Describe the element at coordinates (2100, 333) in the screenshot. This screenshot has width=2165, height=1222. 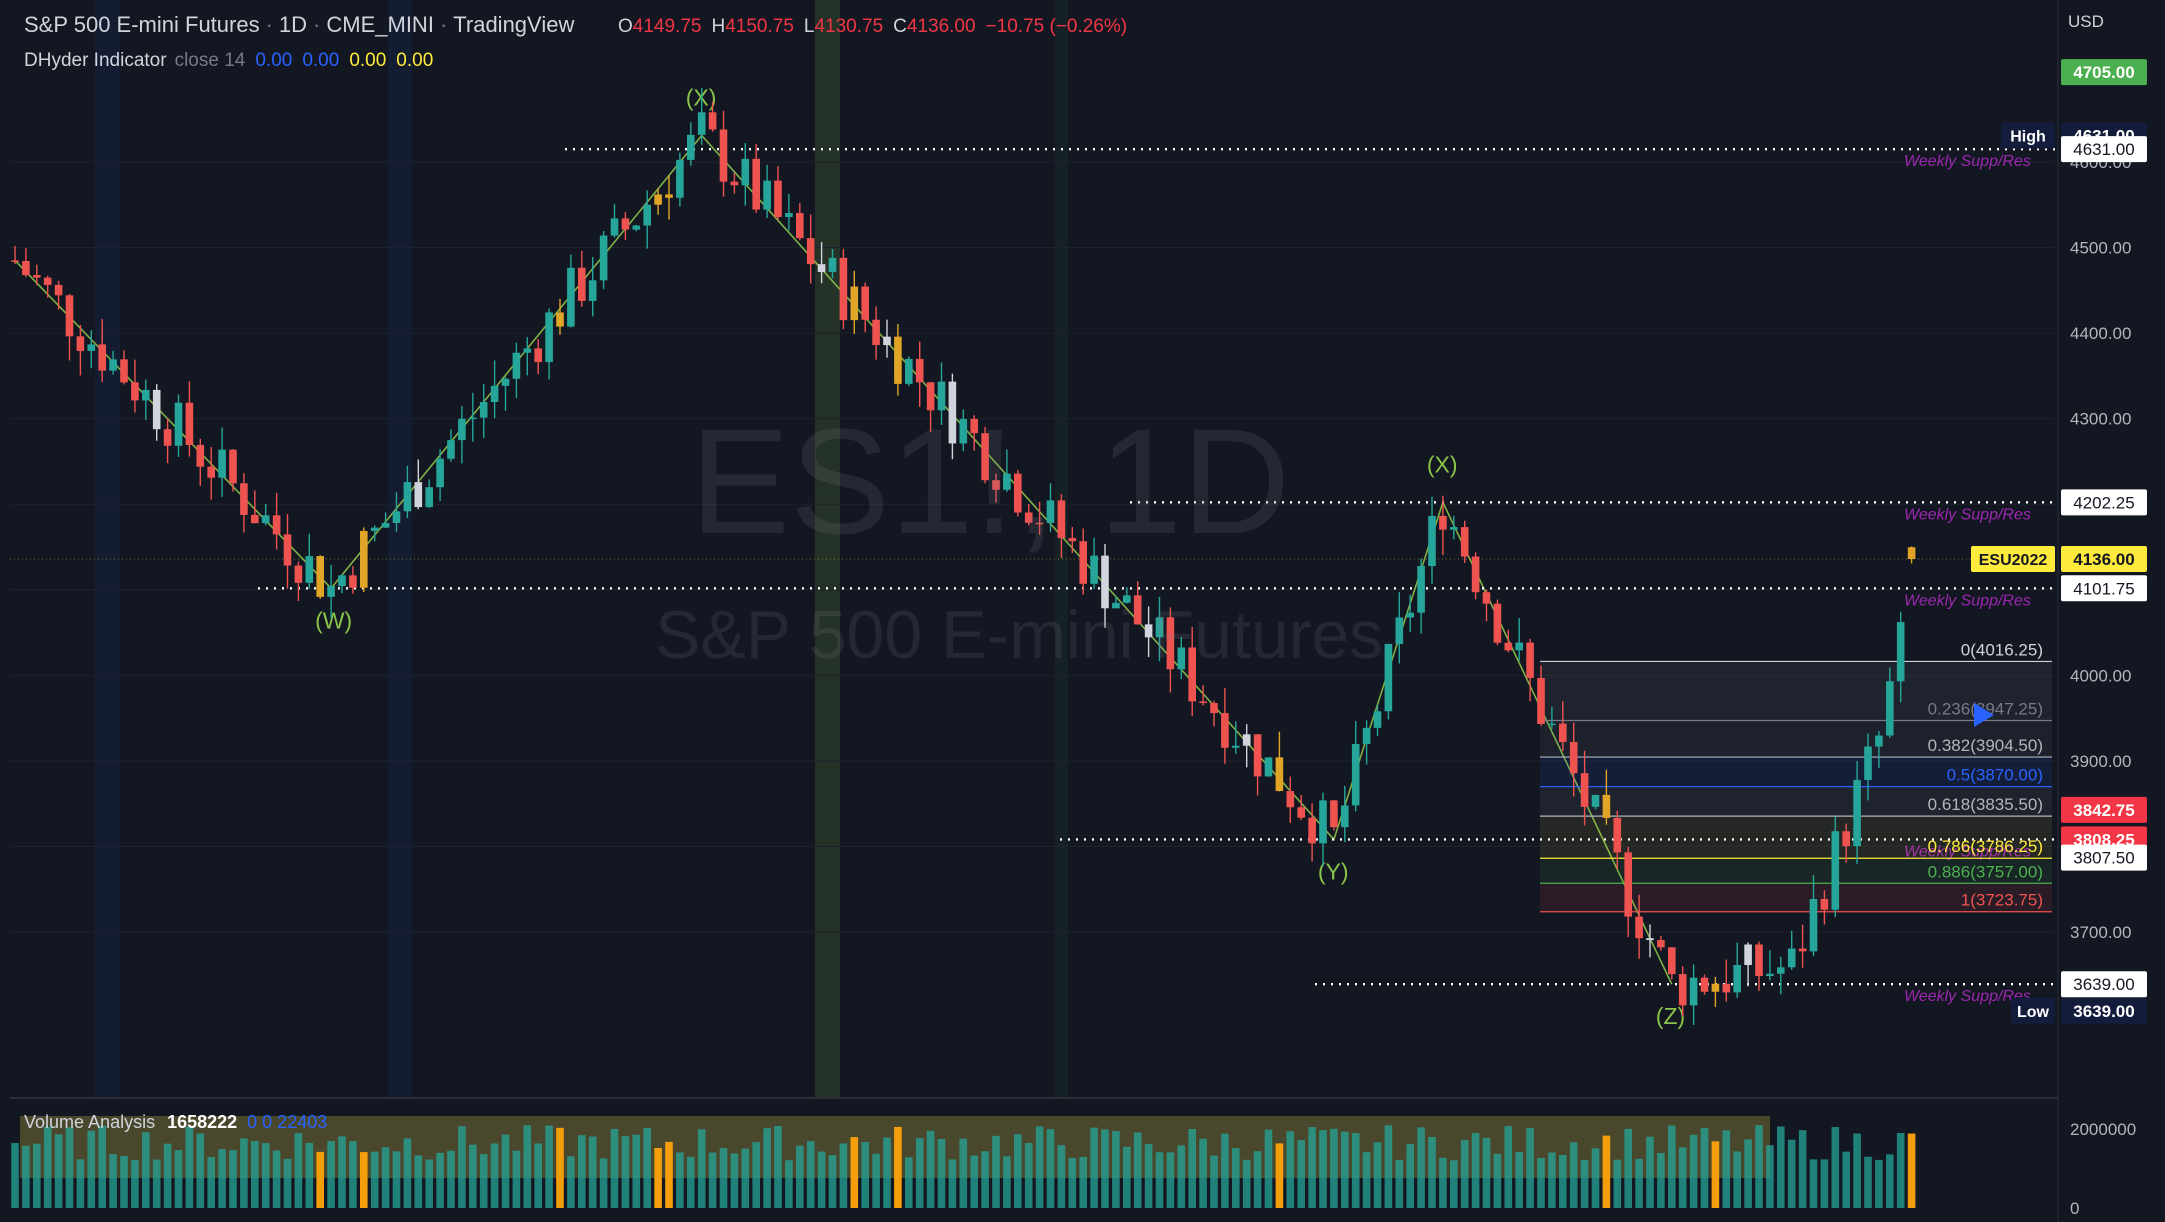
I see `axis-tick-7: 4400.00` at that location.